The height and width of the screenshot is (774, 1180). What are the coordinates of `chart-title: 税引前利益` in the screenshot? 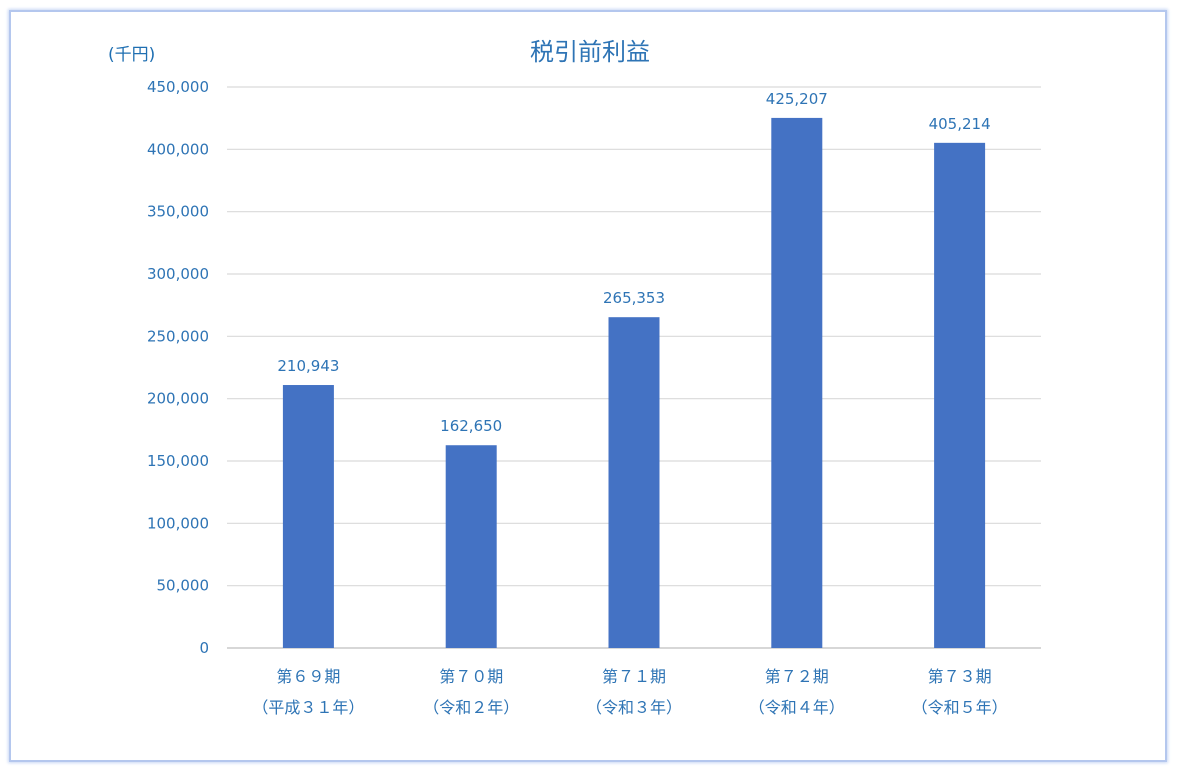 It's located at (590, 52).